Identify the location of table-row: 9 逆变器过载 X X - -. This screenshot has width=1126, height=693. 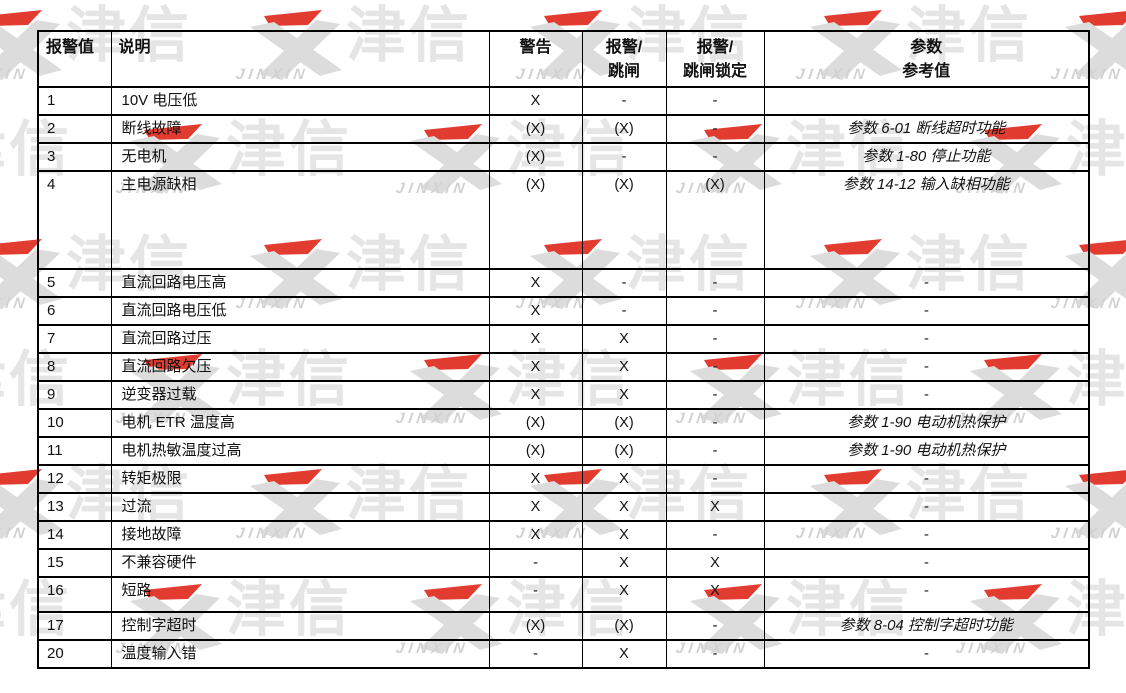
(563, 395).